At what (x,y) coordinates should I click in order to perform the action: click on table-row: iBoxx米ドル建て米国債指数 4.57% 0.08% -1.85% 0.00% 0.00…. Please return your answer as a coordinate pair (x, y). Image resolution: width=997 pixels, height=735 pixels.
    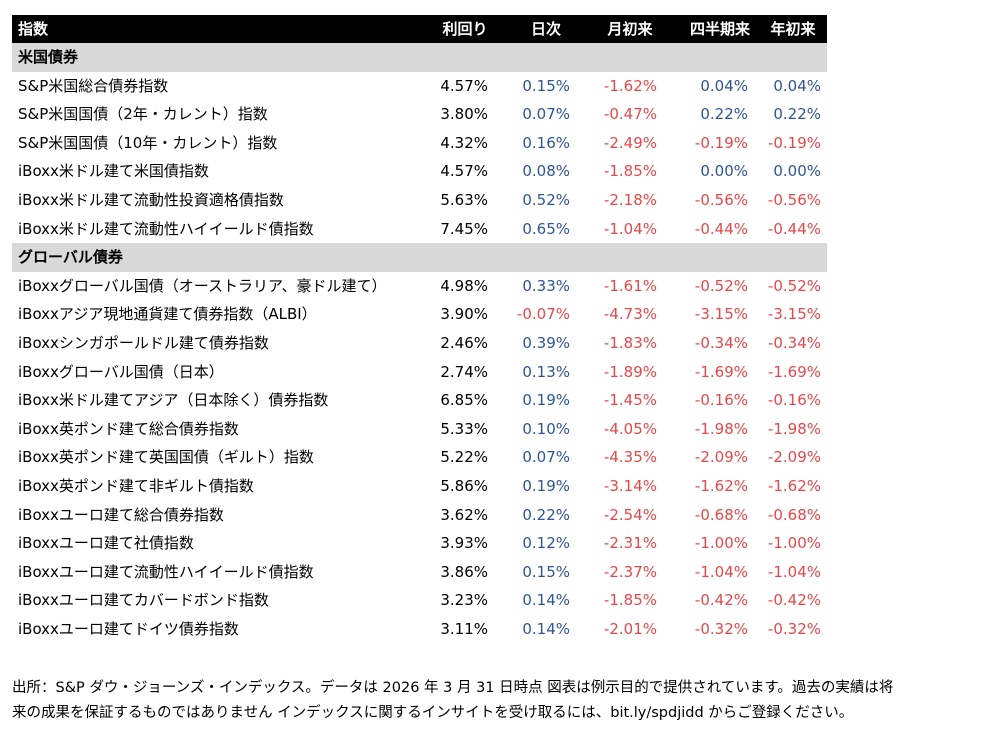
    Looking at the image, I should click on (419, 171).